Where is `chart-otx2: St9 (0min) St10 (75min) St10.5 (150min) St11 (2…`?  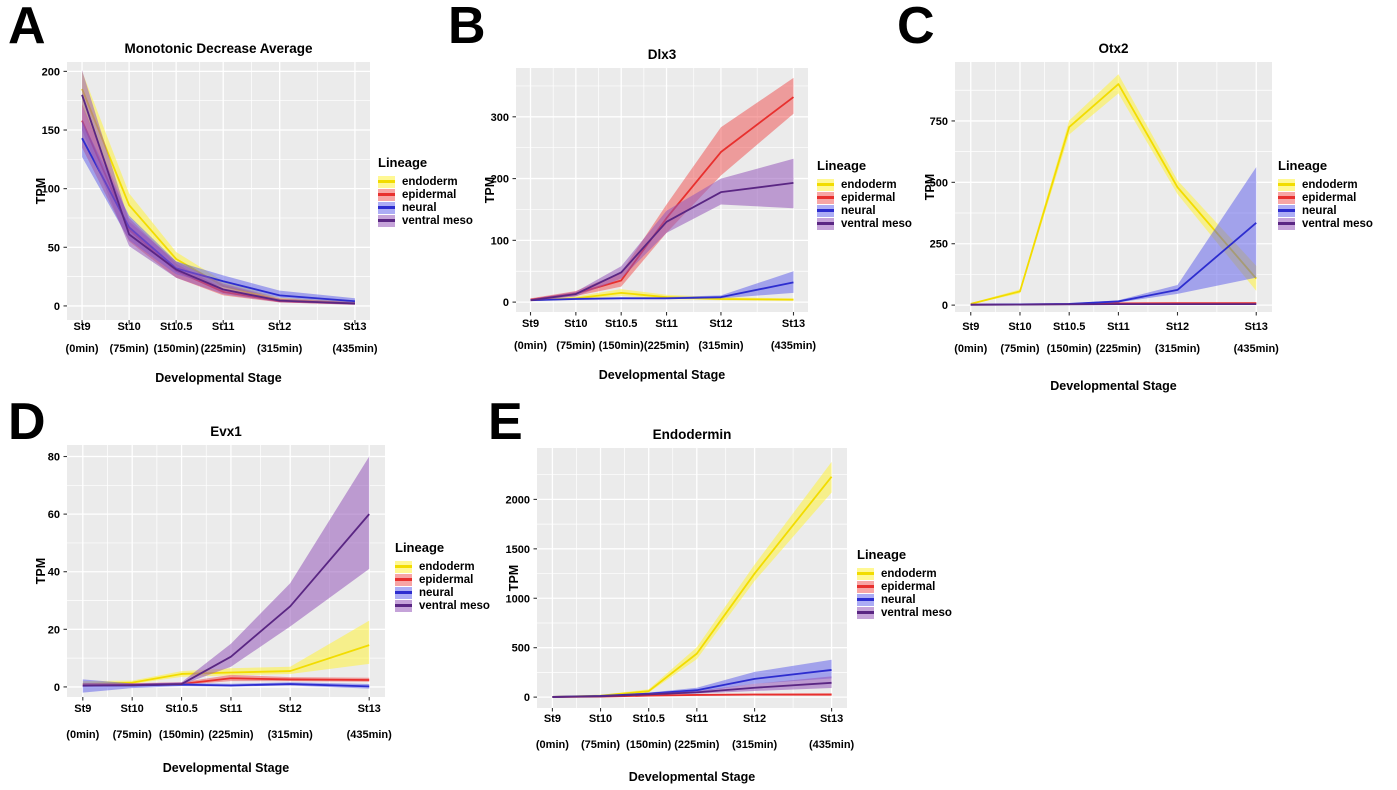
chart-otx2: St9 (0min) St10 (75min) St10.5 (150min) St11 (2… is located at coordinates (1101, 217).